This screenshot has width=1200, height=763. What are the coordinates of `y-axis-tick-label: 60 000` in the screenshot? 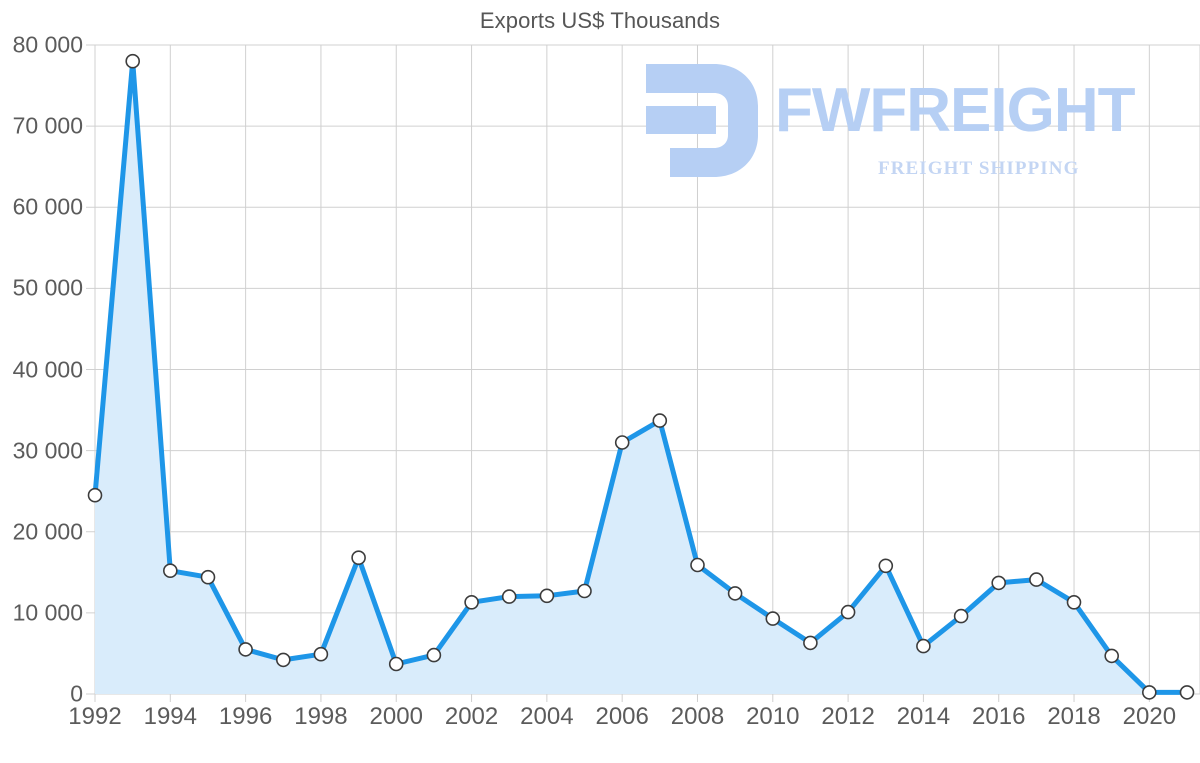 It's located at (47, 206).